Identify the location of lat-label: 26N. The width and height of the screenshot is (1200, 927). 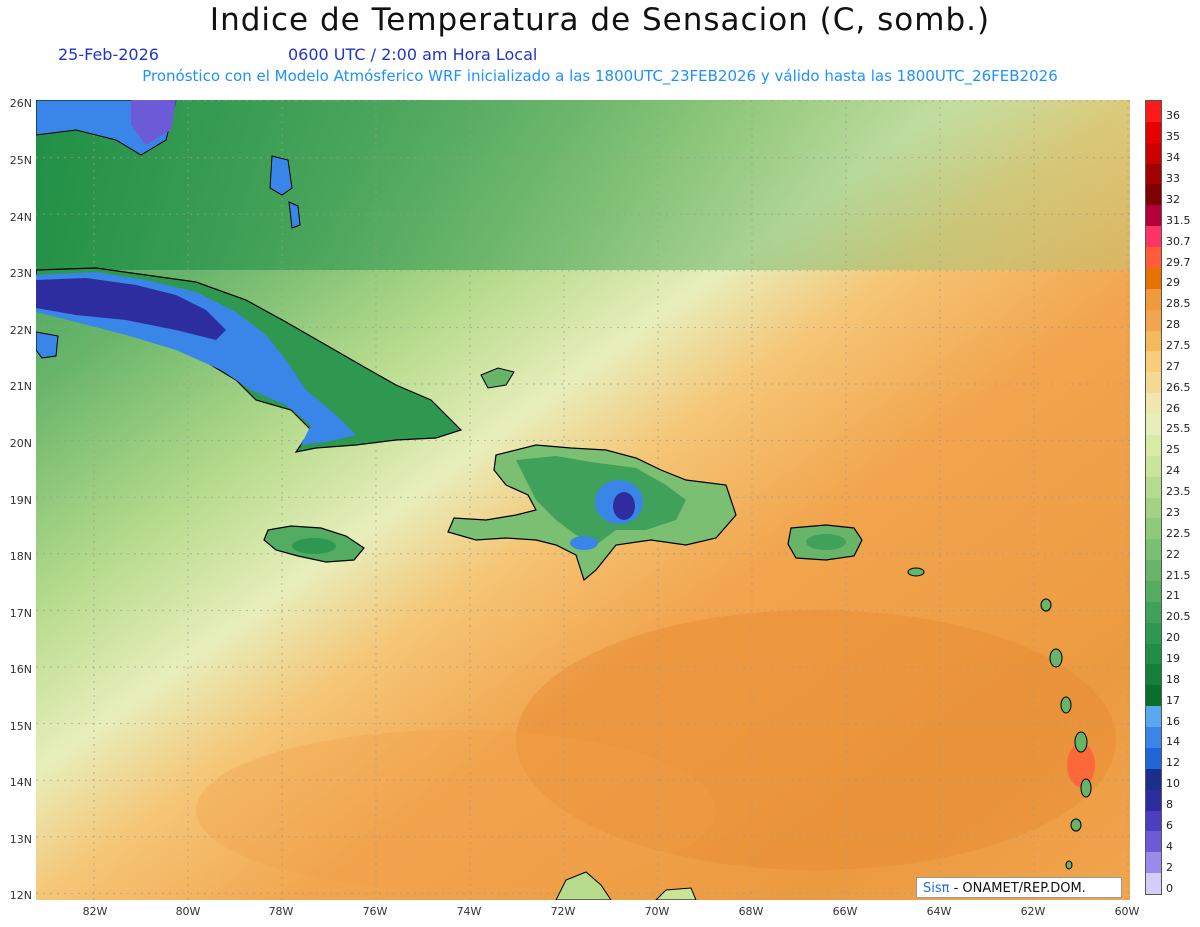
(20, 103).